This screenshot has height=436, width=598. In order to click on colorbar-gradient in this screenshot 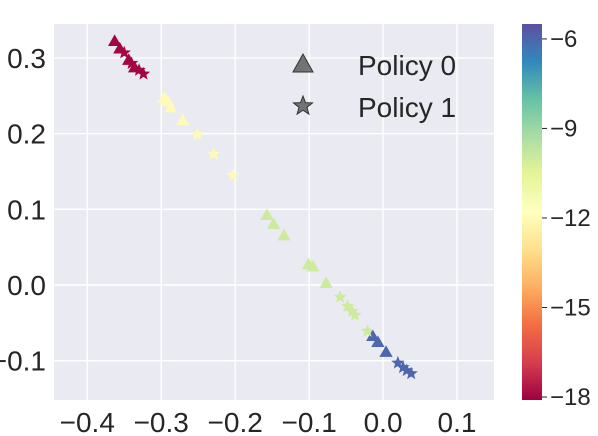, I will do `click(532, 212)`.